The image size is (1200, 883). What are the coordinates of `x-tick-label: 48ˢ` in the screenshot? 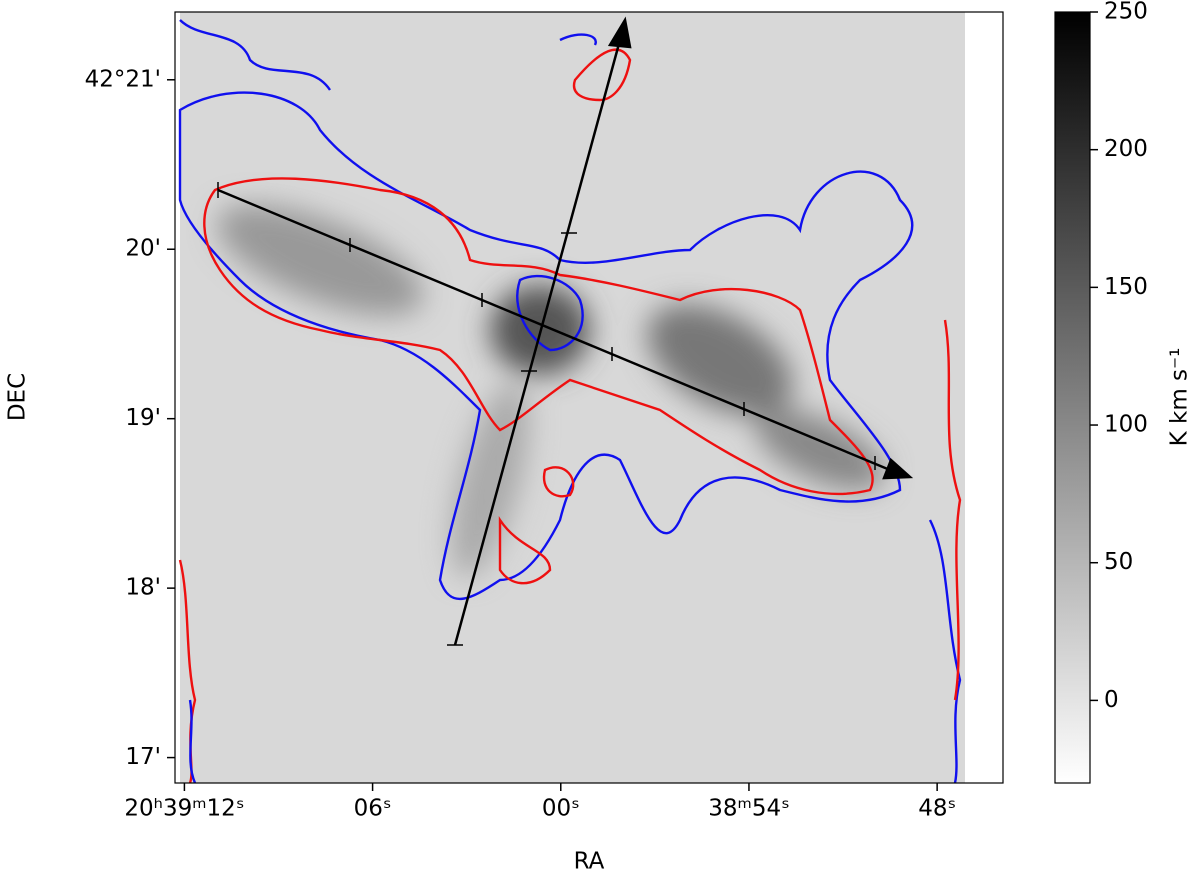 It's located at (937, 809).